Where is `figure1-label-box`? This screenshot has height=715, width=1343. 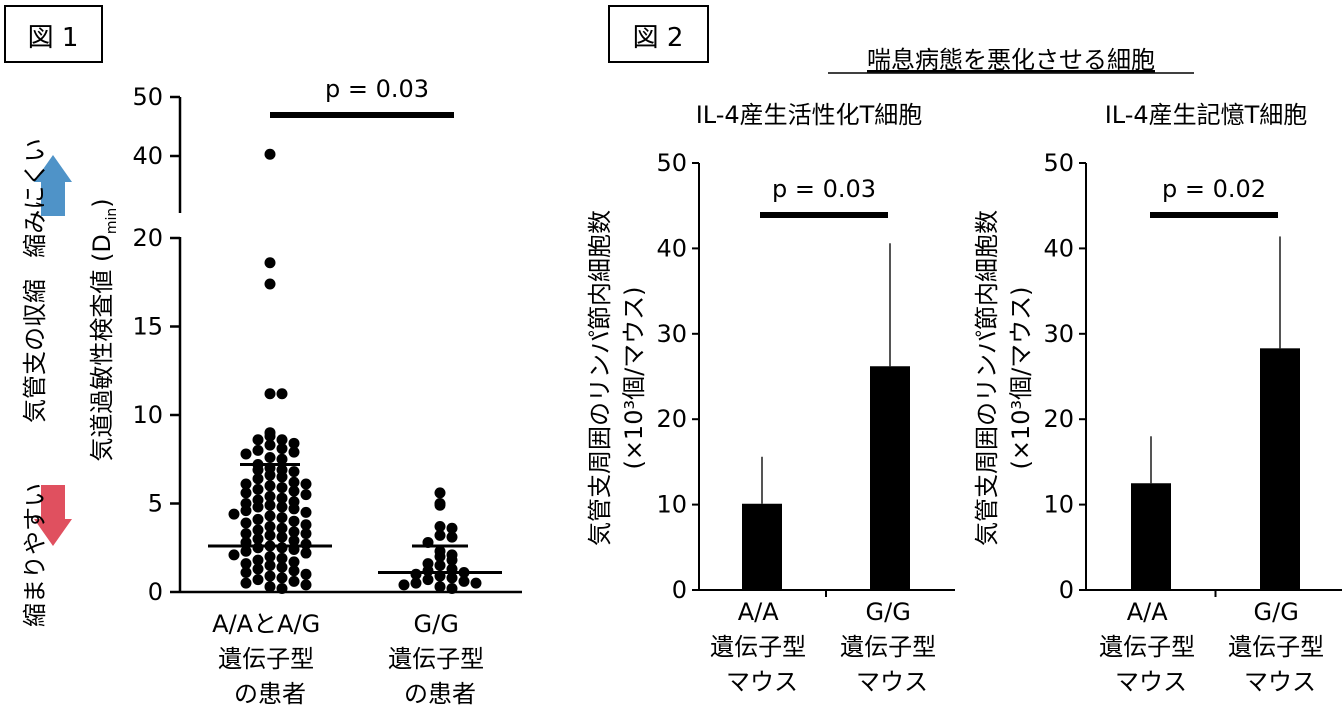 figure1-label-box is located at coordinates (53, 34).